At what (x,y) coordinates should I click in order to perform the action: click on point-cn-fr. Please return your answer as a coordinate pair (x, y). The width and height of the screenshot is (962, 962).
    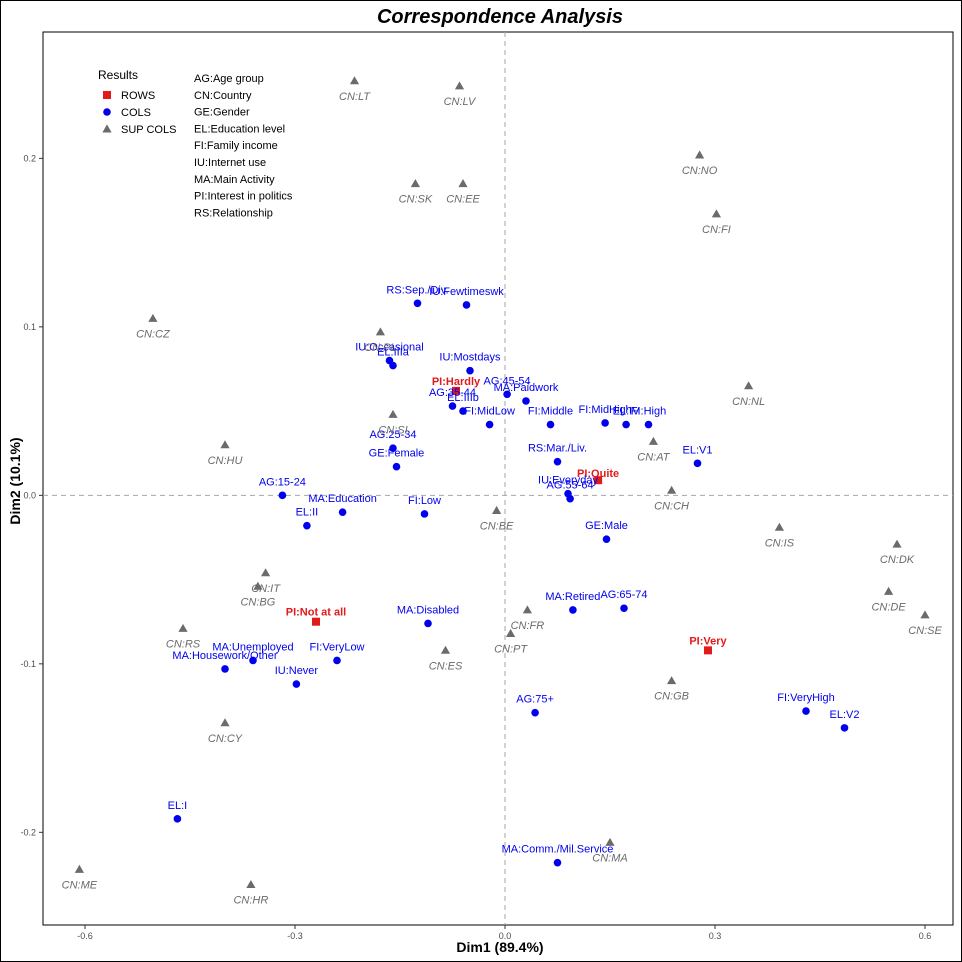
    Looking at the image, I should click on (527, 609).